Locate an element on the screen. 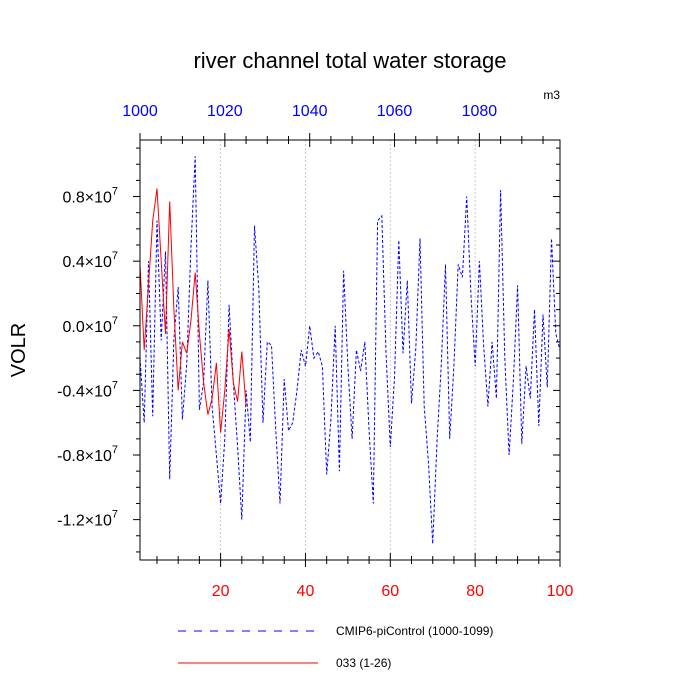  legend: CMIP6-piControl (1000-1099) 033 (1-26) is located at coordinates (335, 647).